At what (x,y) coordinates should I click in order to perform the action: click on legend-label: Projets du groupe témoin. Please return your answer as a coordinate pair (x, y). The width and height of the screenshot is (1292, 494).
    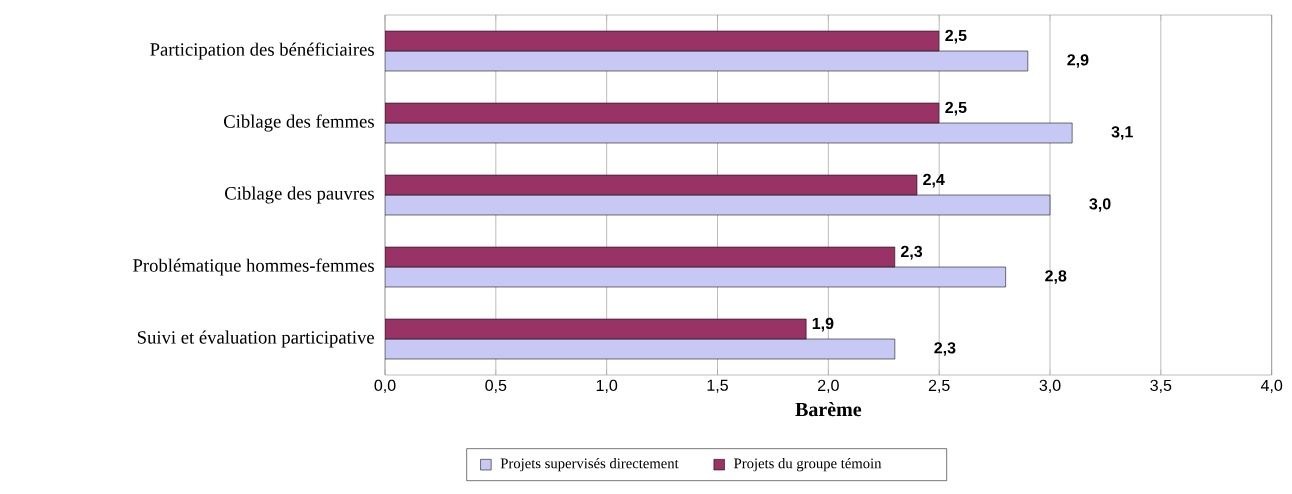
    Looking at the image, I should click on (808, 465).